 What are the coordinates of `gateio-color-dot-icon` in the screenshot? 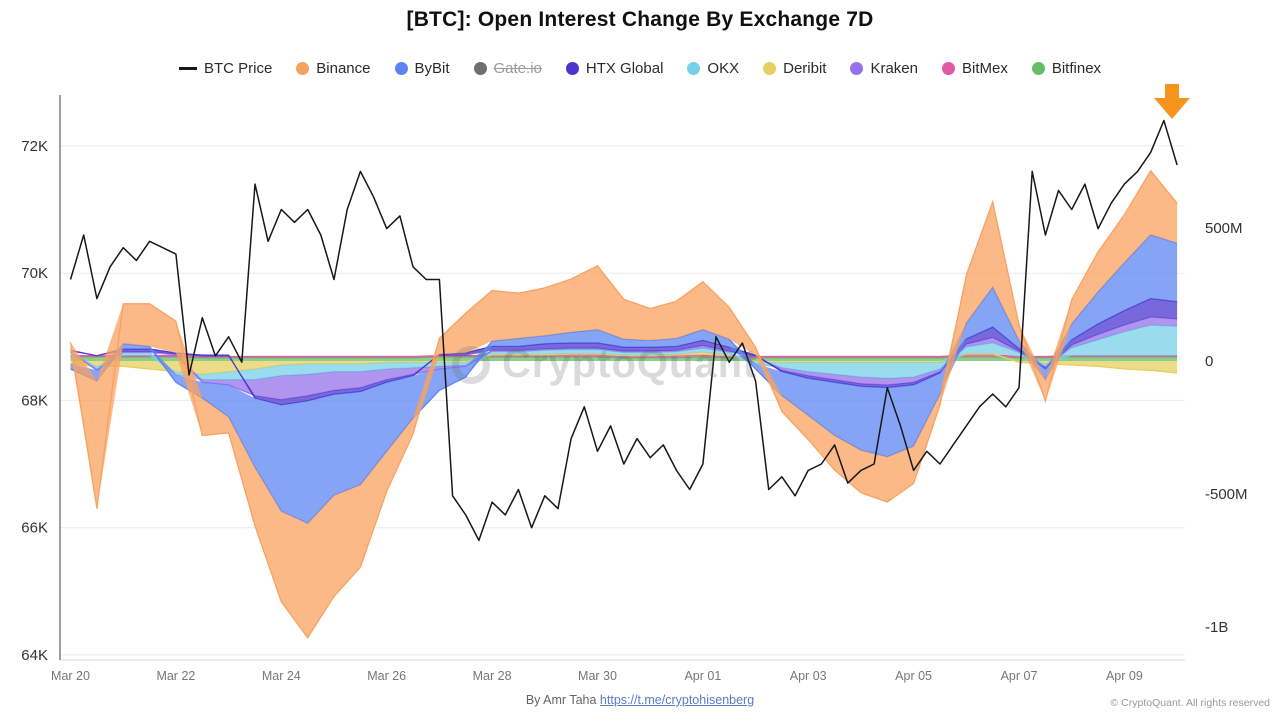 It's located at (480, 68).